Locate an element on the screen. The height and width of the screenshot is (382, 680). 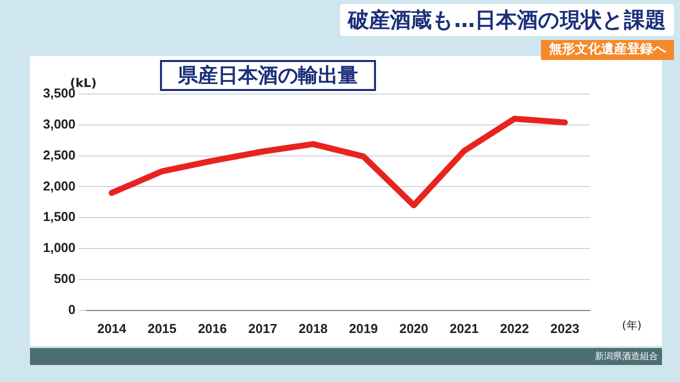
chart-subtitle: 無形文化遺産登録へ is located at coordinates (607, 50).